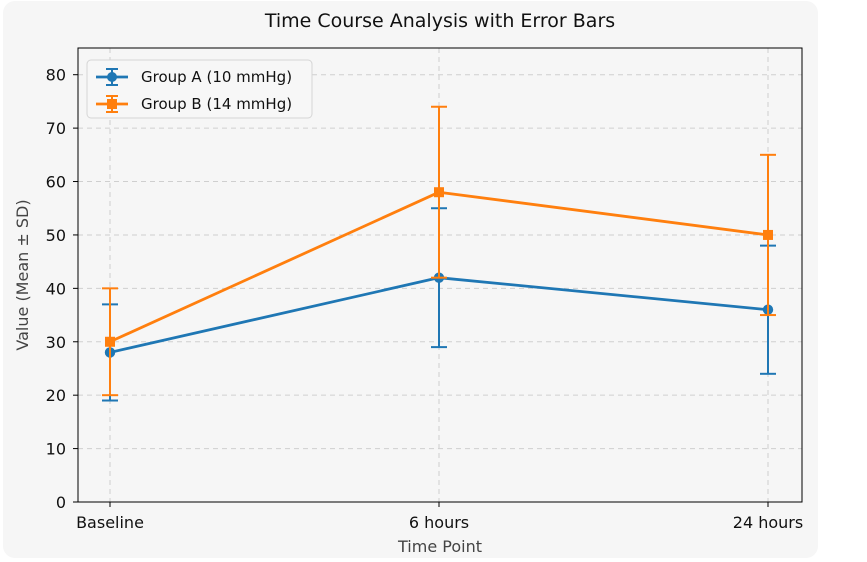 The image size is (867, 562). I want to click on y-tick-label-60: 60, so click(56, 182).